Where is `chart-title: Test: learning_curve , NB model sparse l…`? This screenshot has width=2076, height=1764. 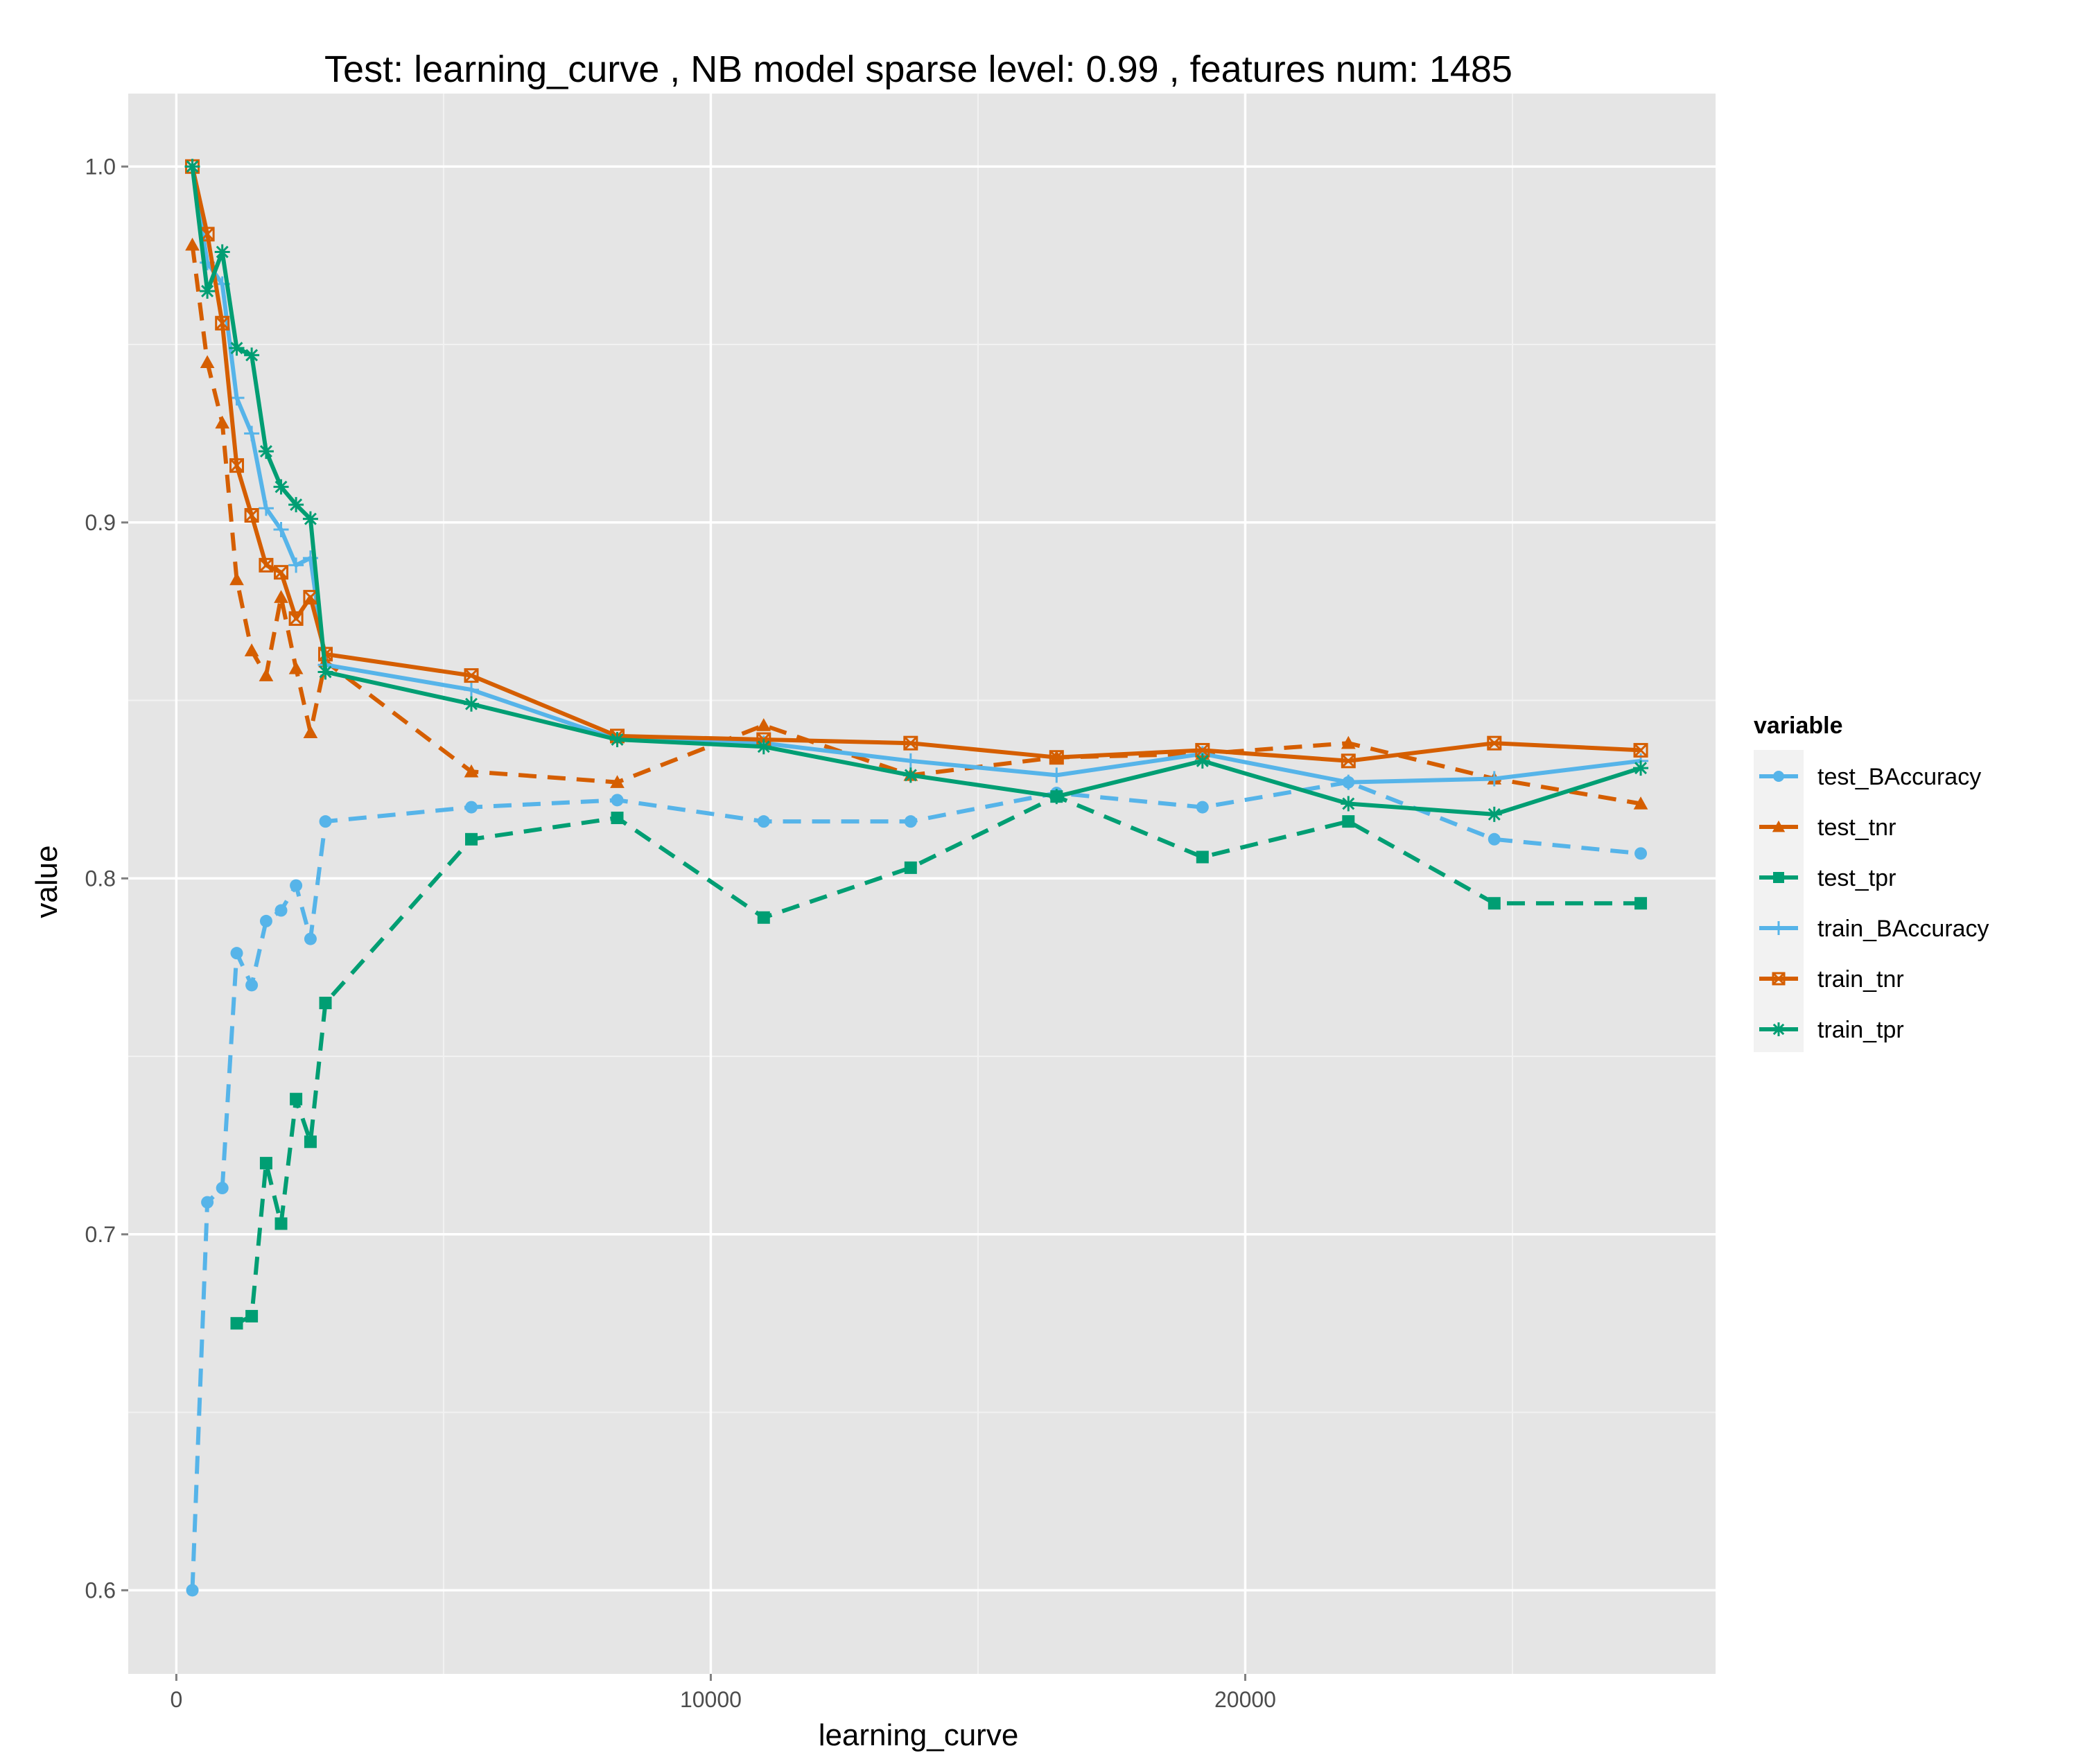 chart-title: Test: learning_curve , NB model sparse l… is located at coordinates (918, 69).